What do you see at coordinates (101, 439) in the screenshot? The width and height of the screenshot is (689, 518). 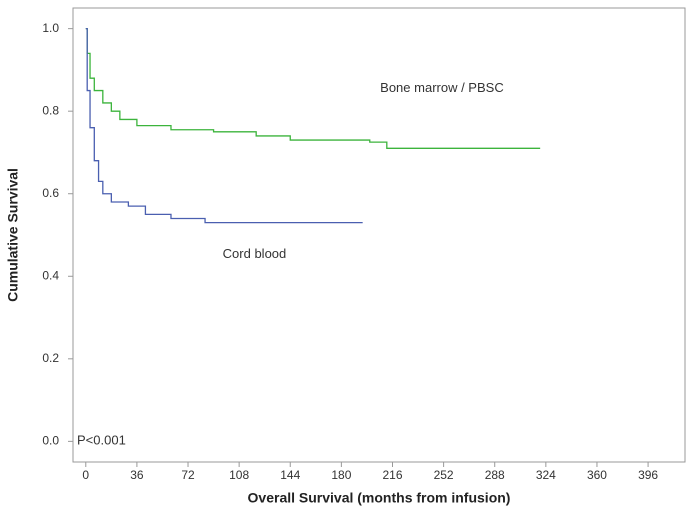 I see `p-value: P<0.001` at bounding box center [101, 439].